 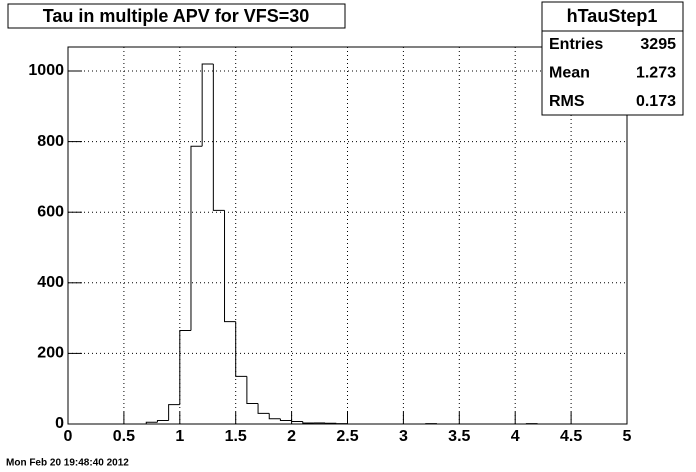 I want to click on x-tick-label: 2.5, so click(x=347, y=436).